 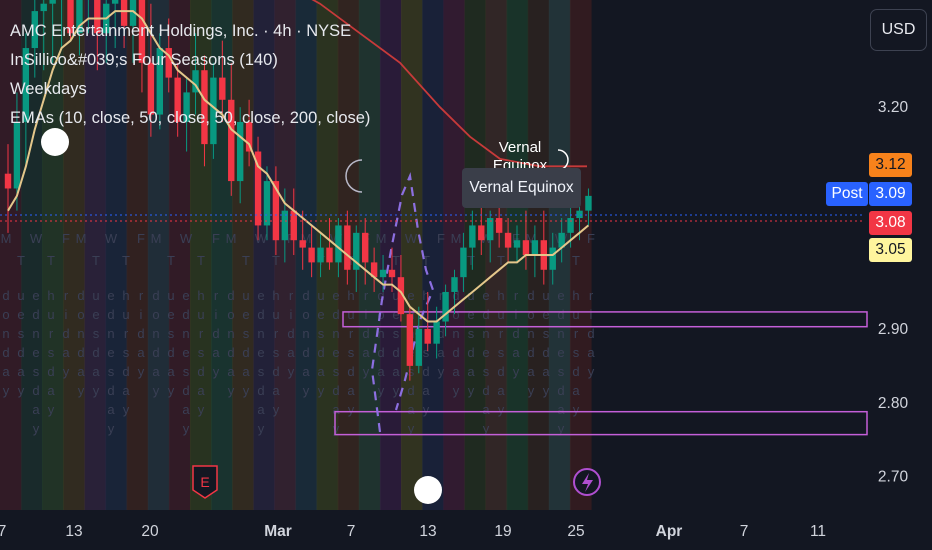 I want to click on dividend-lightning-icon, so click(x=587, y=482).